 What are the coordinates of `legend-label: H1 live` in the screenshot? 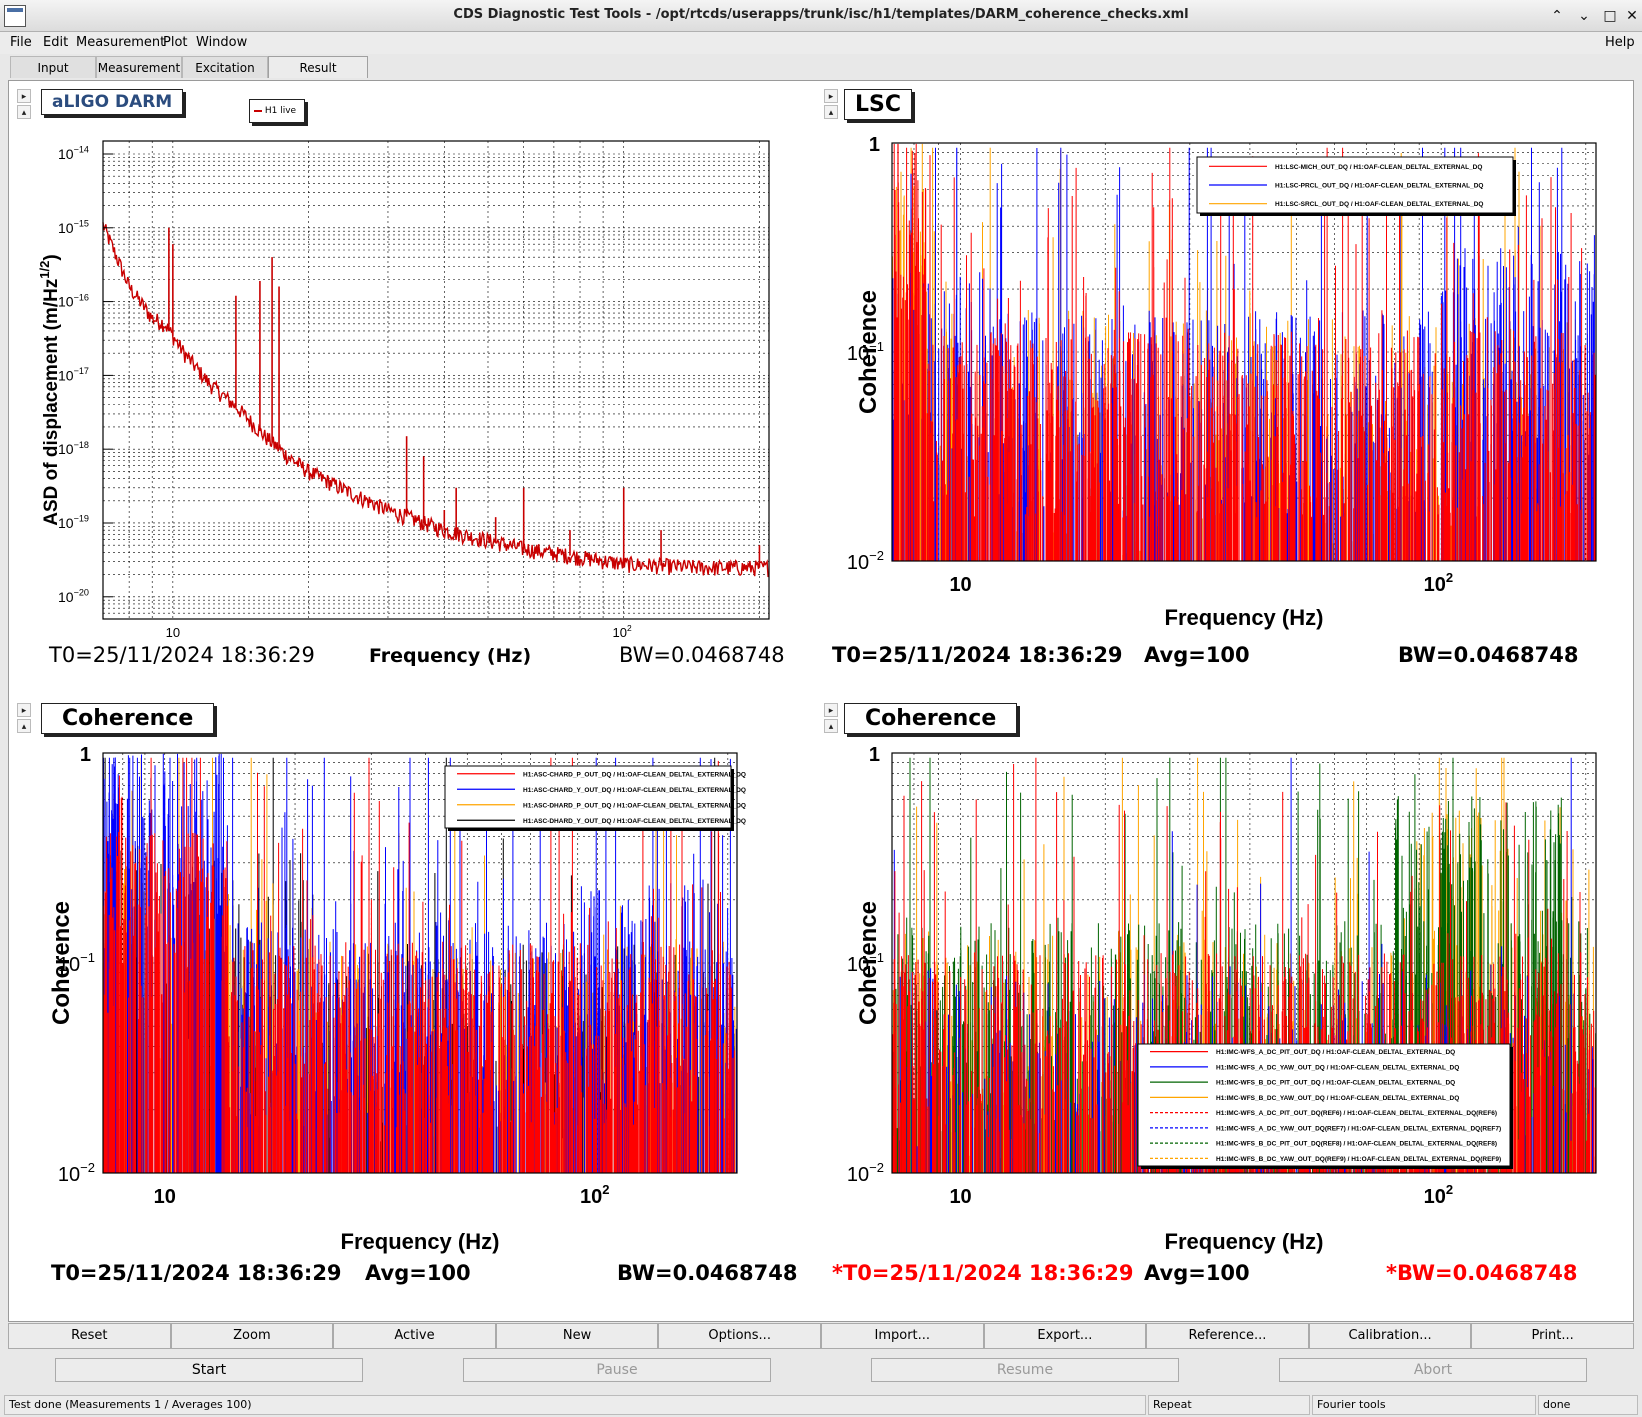 It's located at (280, 111).